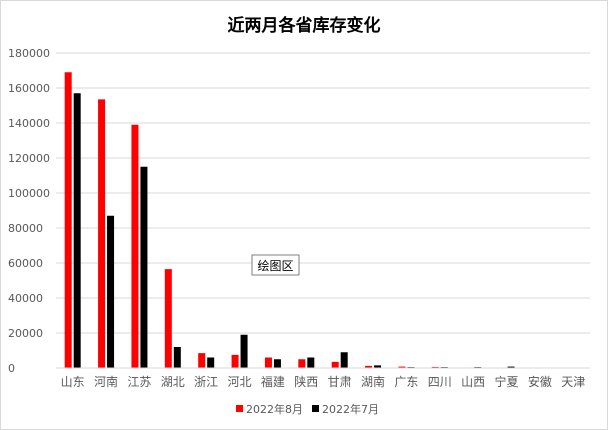 The height and width of the screenshot is (430, 608). What do you see at coordinates (29, 193) in the screenshot?
I see `y-tick-label: 100000` at bounding box center [29, 193].